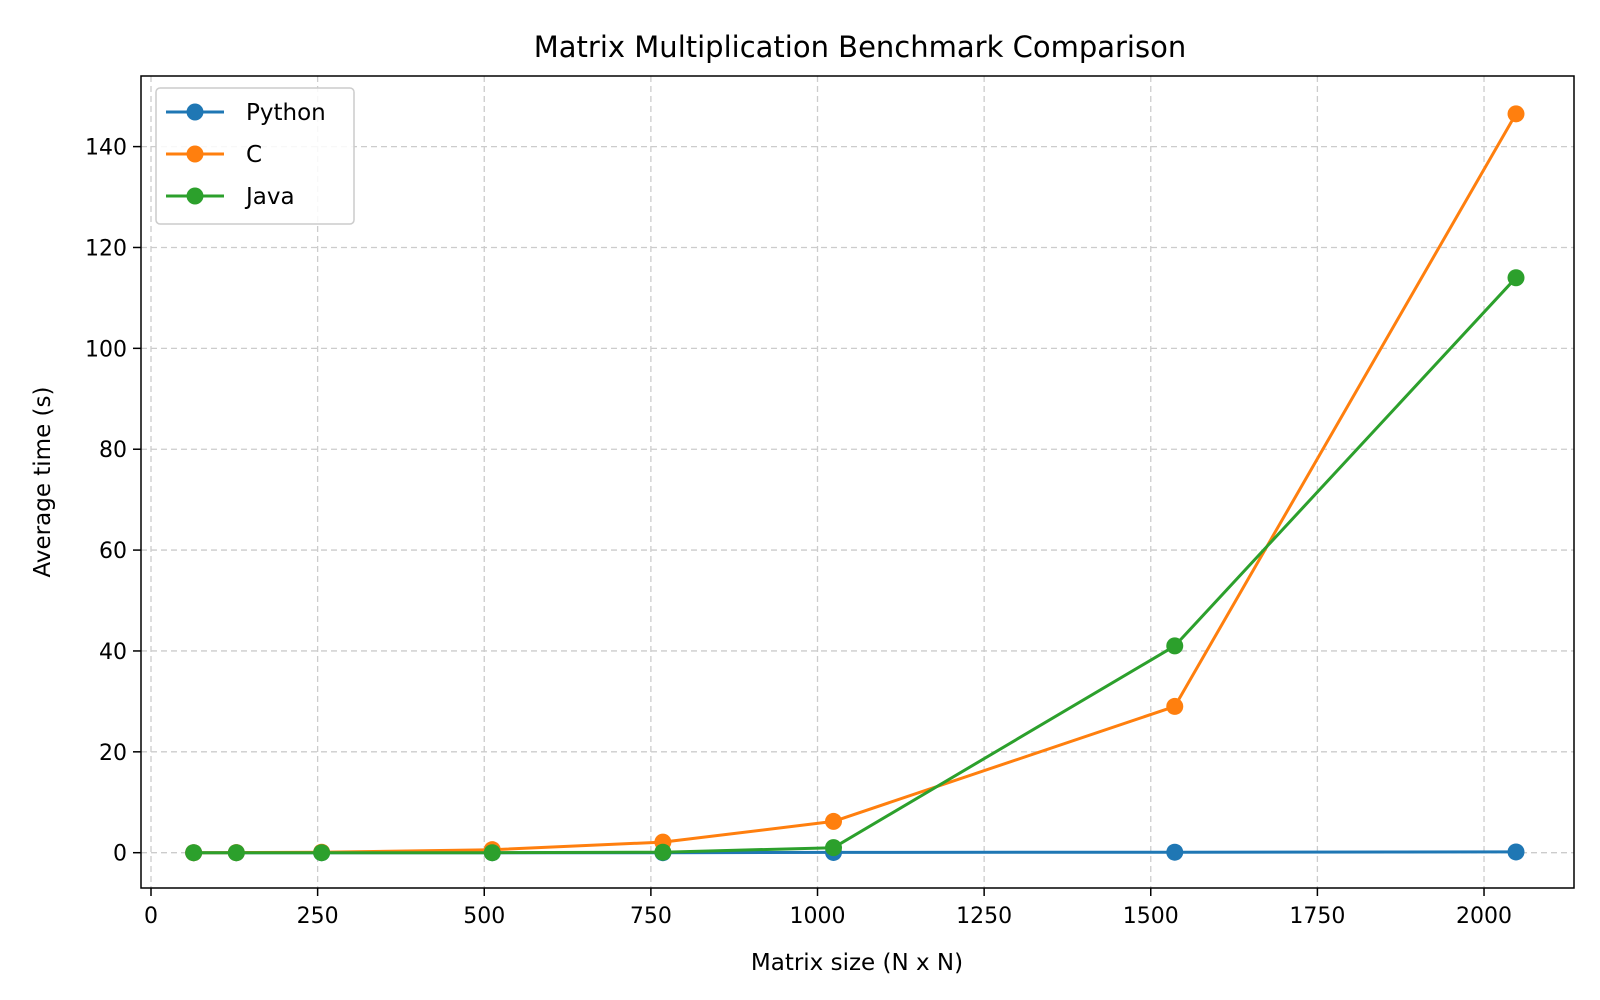 The image size is (1600, 1000). Describe the element at coordinates (1484, 916) in the screenshot. I see `x-tick-label: 2000` at that location.